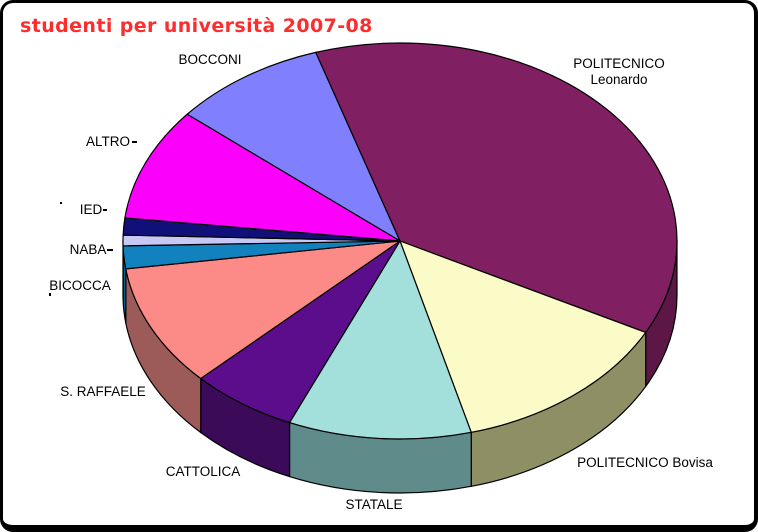 This screenshot has height=532, width=758. I want to click on slice-label-line: NABA, so click(88, 249).